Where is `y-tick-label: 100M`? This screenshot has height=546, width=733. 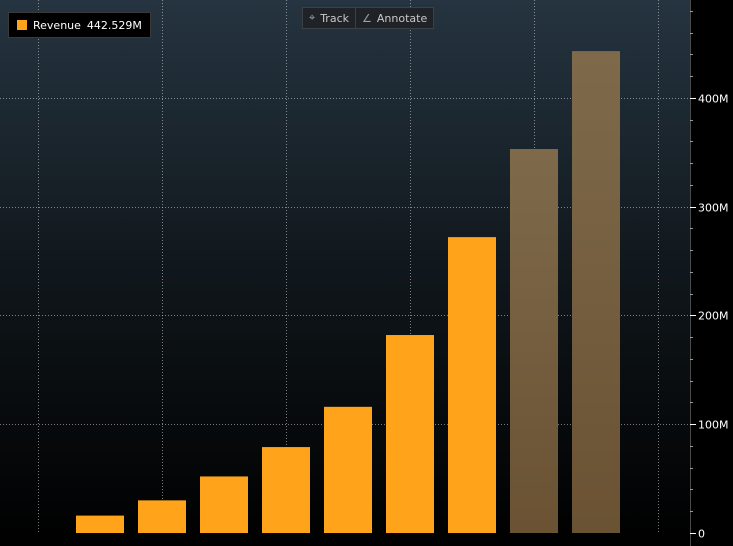
y-tick-label: 100M is located at coordinates (713, 425).